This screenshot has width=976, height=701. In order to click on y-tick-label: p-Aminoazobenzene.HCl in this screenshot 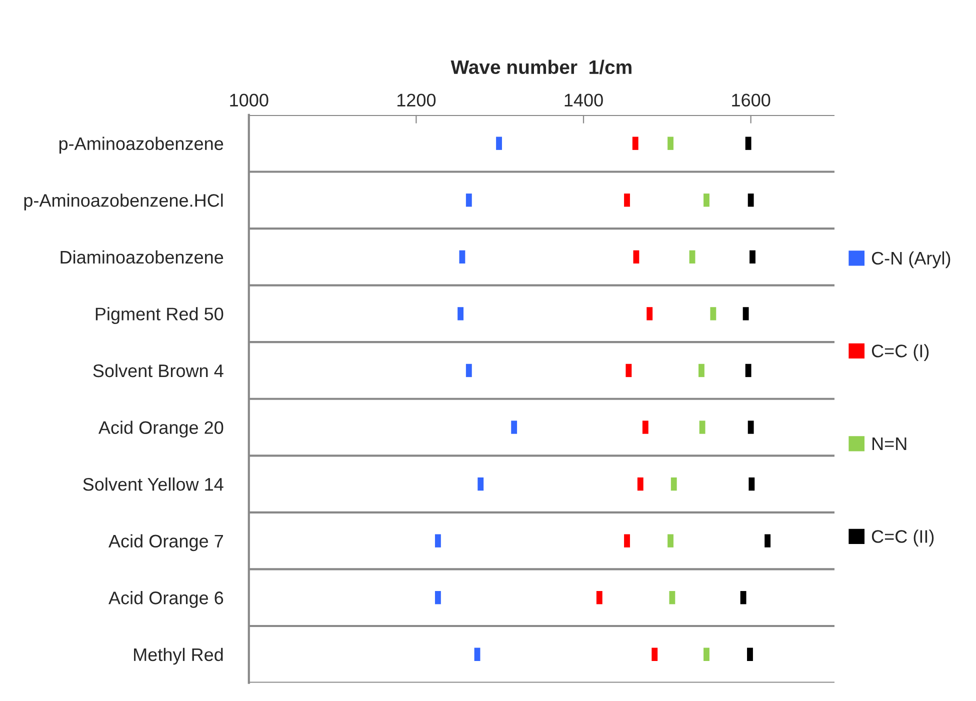, I will do `click(123, 202)`.